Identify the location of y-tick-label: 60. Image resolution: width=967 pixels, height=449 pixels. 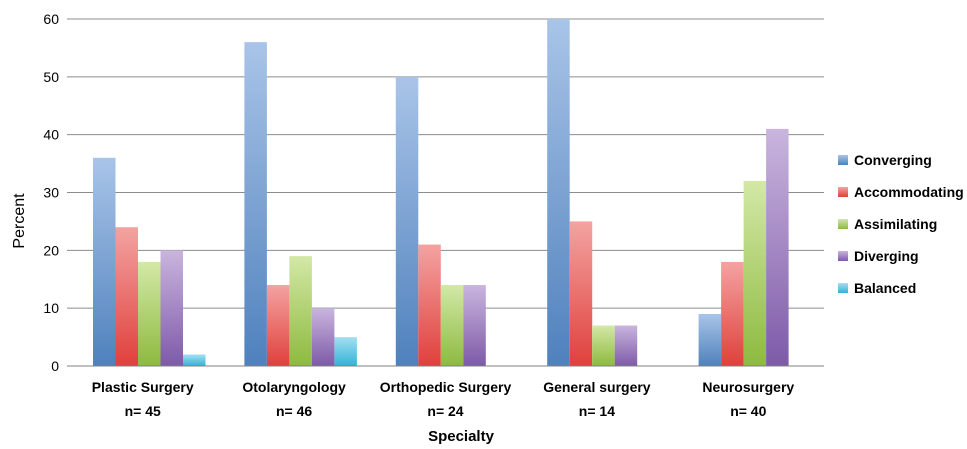
(51, 19).